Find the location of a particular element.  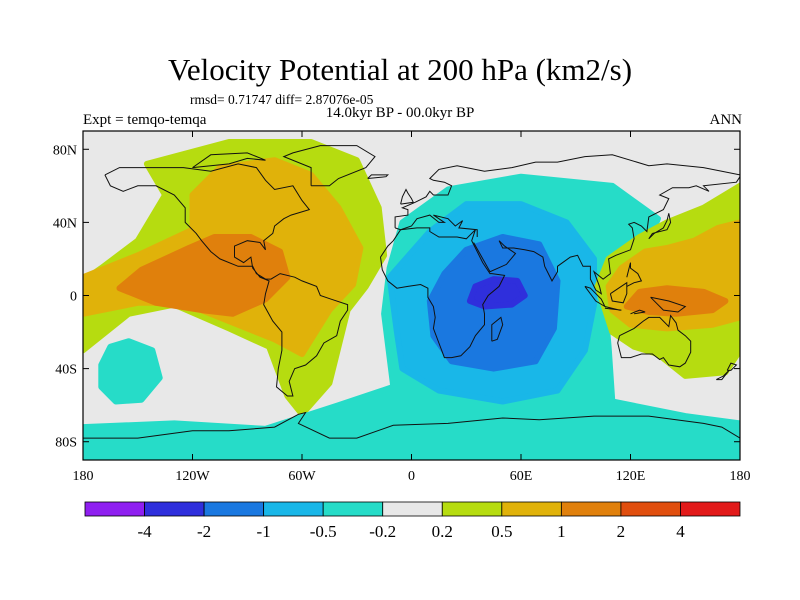

region-arabian-sea-minimum is located at coordinates (497, 293).